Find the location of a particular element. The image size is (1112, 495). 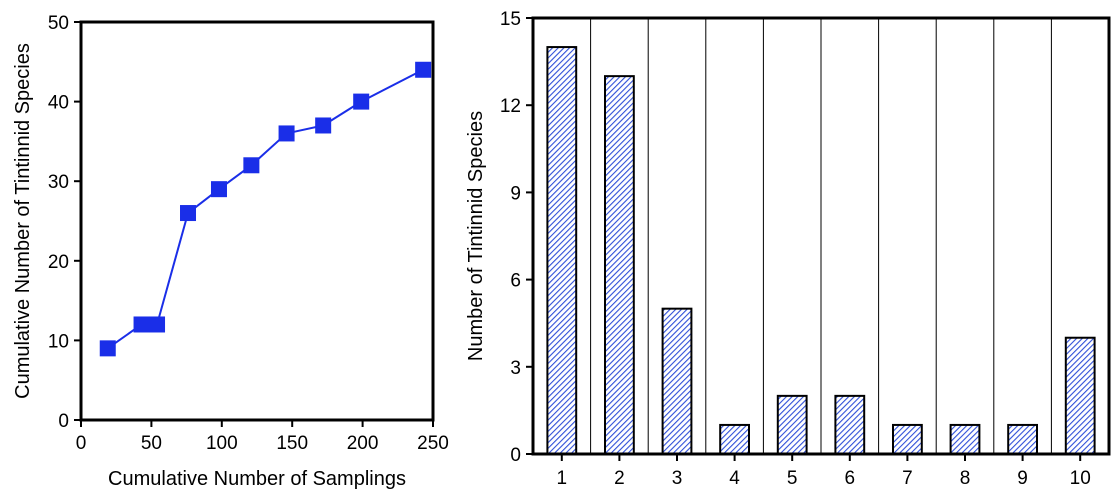

x-tick-label: 6 is located at coordinates (850, 478).